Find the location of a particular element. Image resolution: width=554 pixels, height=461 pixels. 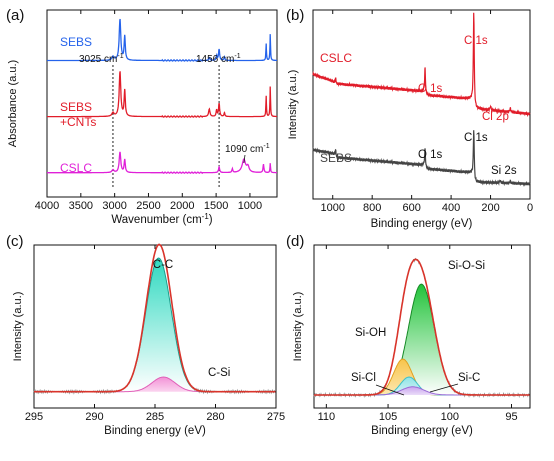

y-axis-label: Absorbance (a.u.) is located at coordinates (13, 103).